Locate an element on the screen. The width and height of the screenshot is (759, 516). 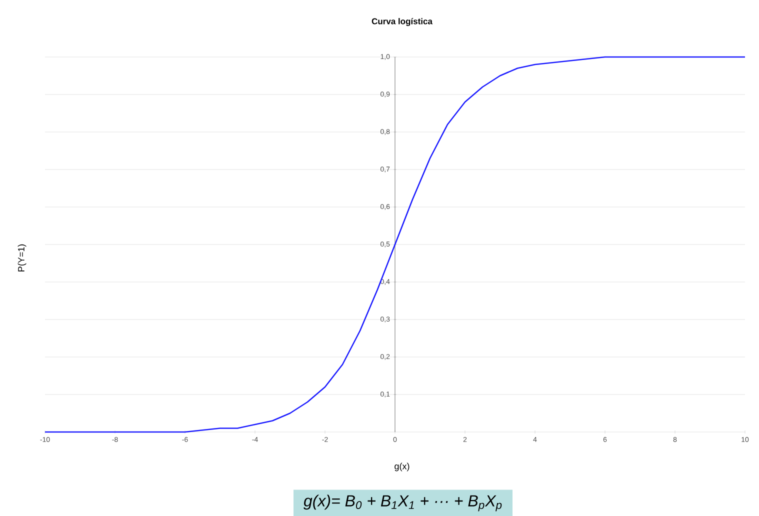
text: g(x)= B$_{0}$ + B$_{1}$X$_{1}$ + ··· + B$_{p}$X$_{p}$ is located at coordinates (403, 503).